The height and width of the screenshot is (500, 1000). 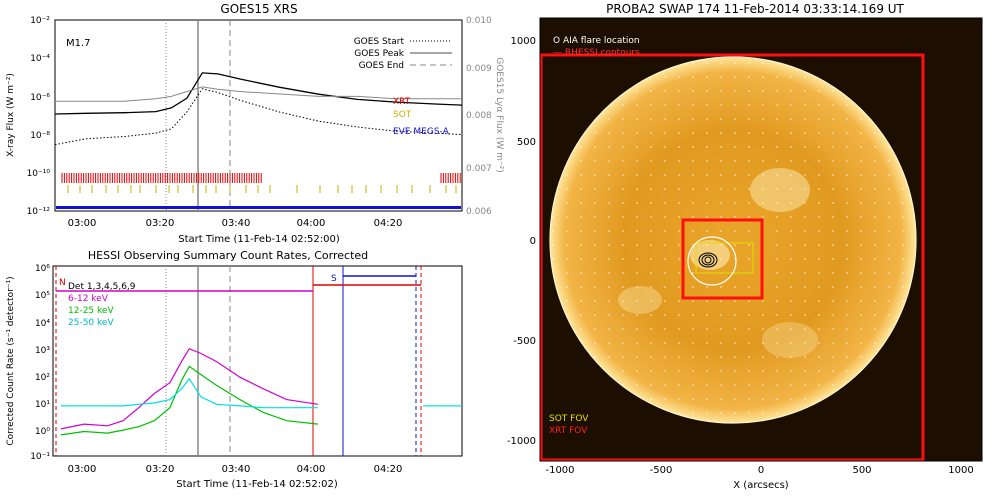 What do you see at coordinates (388, 223) in the screenshot?
I see `goes-xtick-4: 04:20` at bounding box center [388, 223].